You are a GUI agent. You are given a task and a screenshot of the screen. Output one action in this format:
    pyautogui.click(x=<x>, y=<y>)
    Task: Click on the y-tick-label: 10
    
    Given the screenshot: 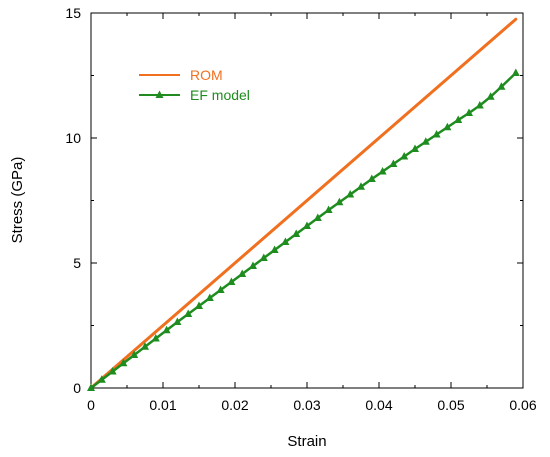 What is the action you would take?
    pyautogui.click(x=73, y=138)
    